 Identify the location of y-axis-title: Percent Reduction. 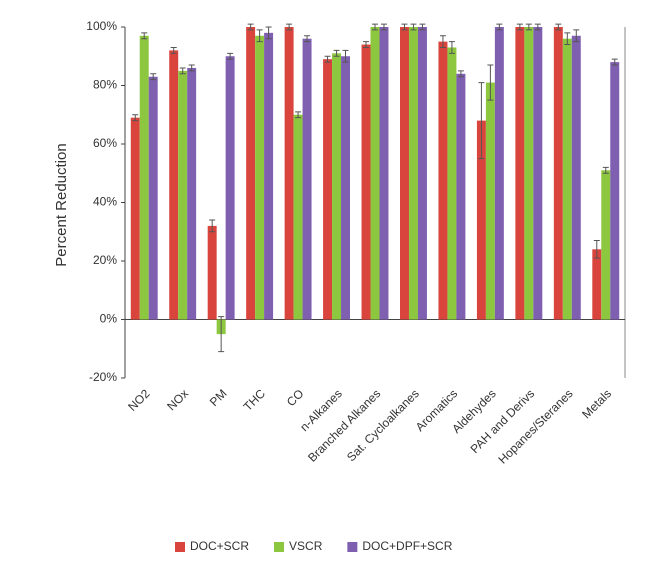
(61, 204).